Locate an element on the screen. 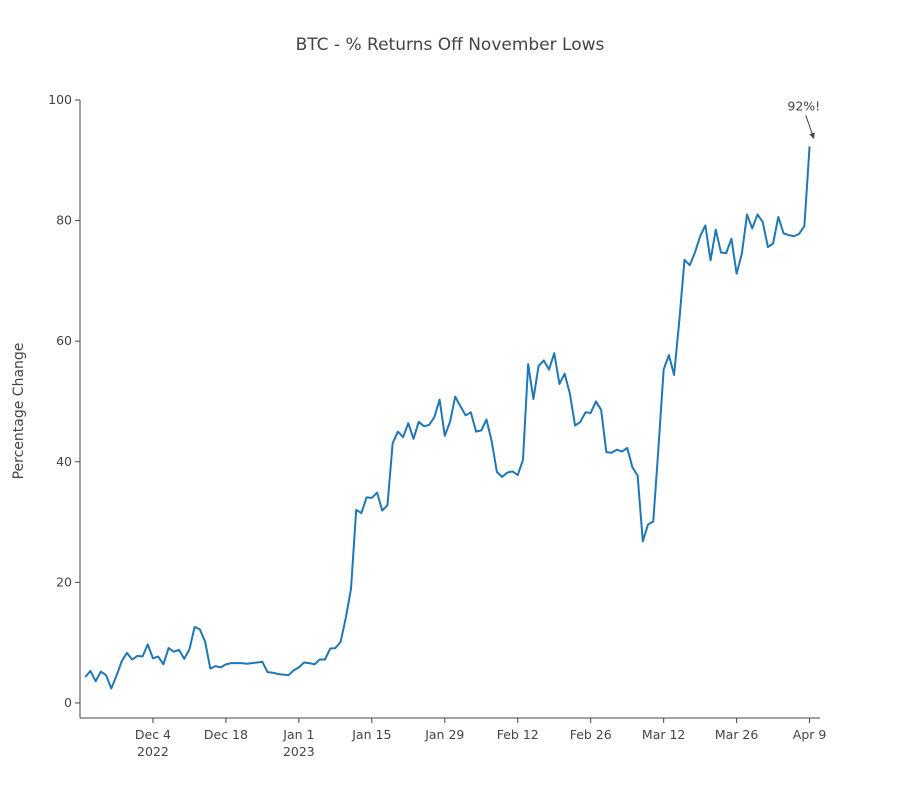 Image resolution: width=900 pixels, height=804 pixels. x-tick-label: Apr 9 is located at coordinates (810, 734).